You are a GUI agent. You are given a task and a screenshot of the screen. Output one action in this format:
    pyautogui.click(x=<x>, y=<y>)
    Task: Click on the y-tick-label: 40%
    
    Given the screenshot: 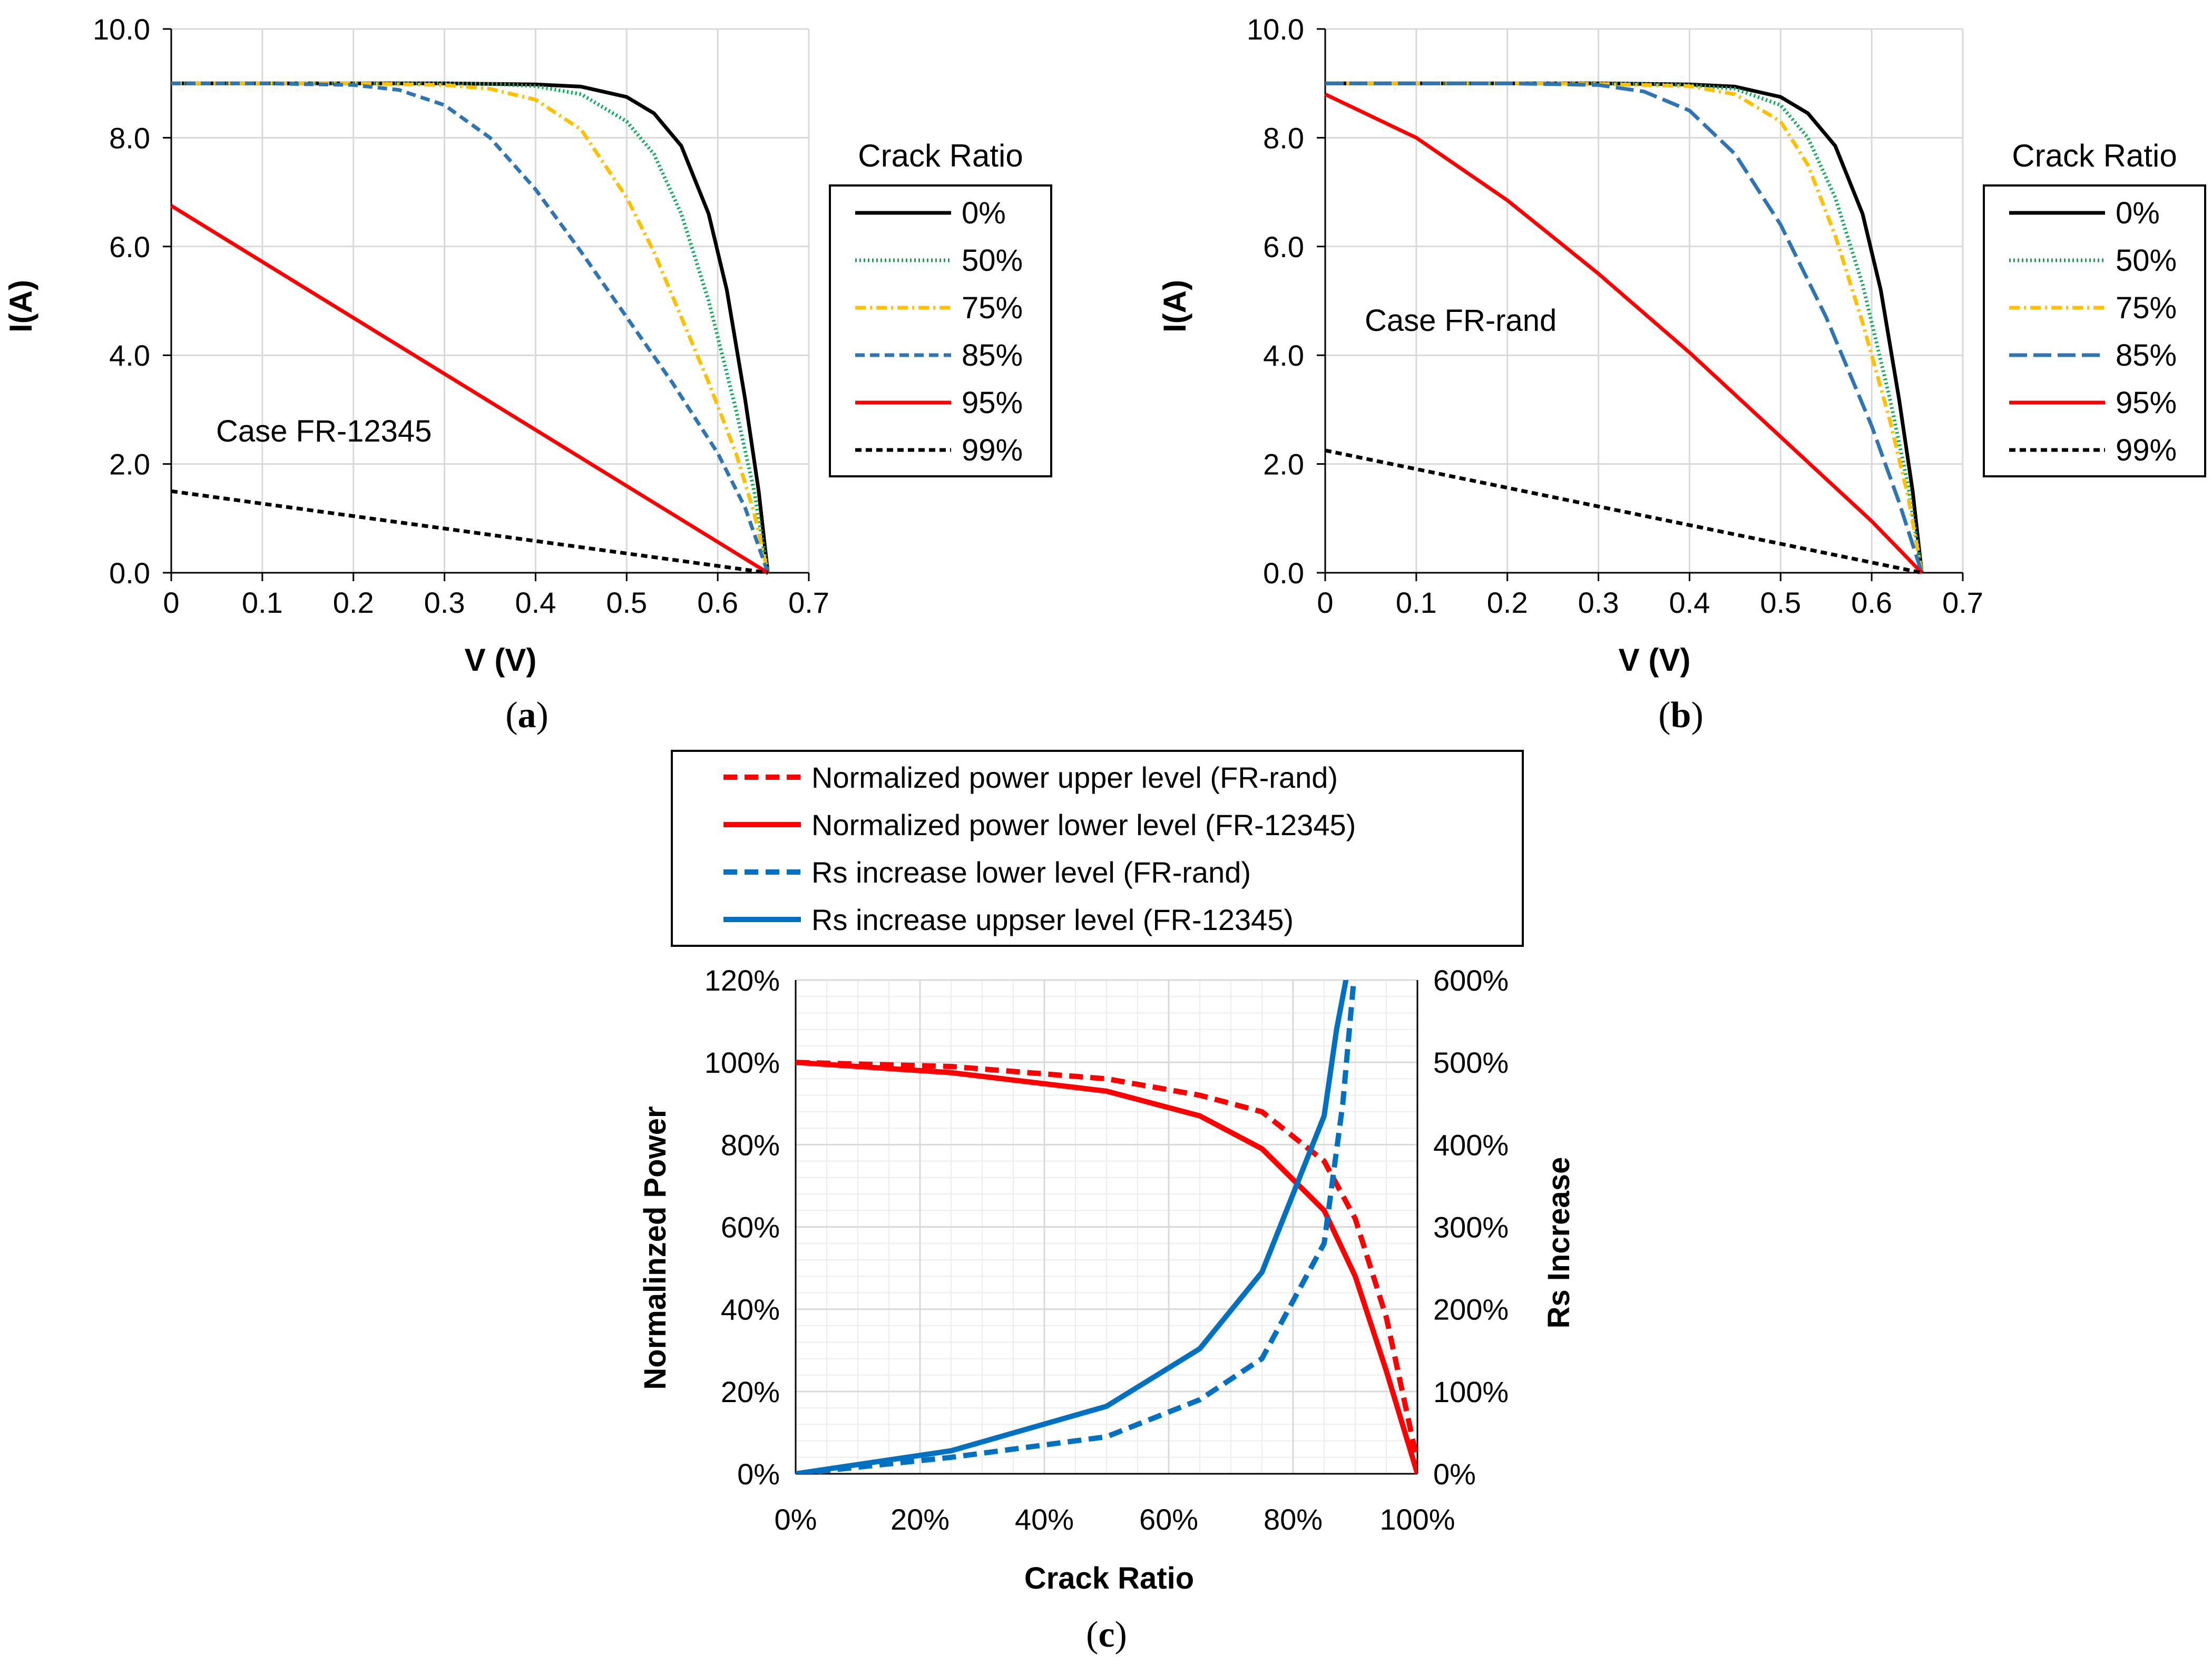 What is the action you would take?
    pyautogui.click(x=751, y=1309)
    